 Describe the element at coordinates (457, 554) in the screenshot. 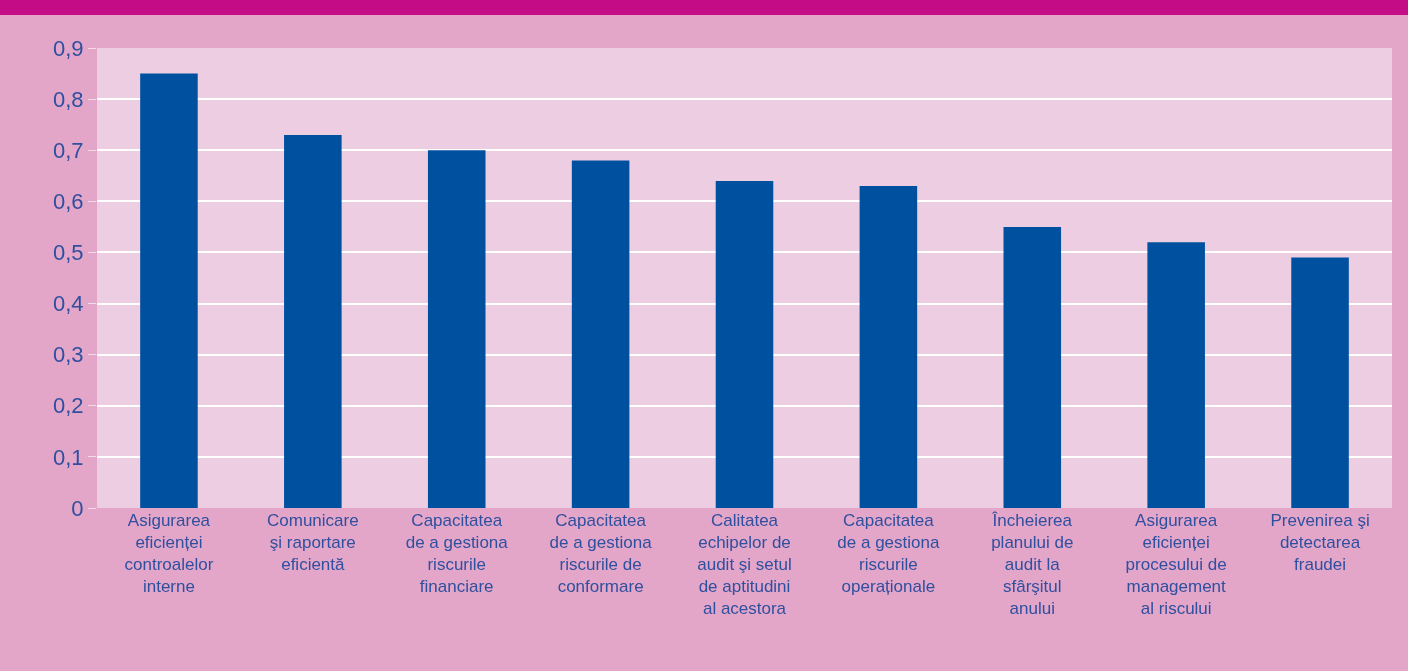

I see `x-tick-label: Capacitatea de a gestiona riscurile financiare` at that location.